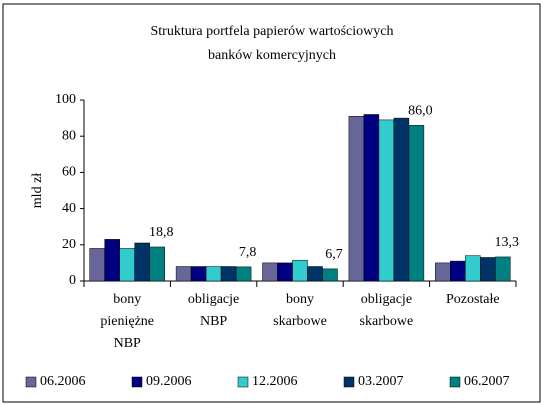 This screenshot has height=405, width=544. What do you see at coordinates (69, 208) in the screenshot?
I see `y-tick-label: 40` at bounding box center [69, 208].